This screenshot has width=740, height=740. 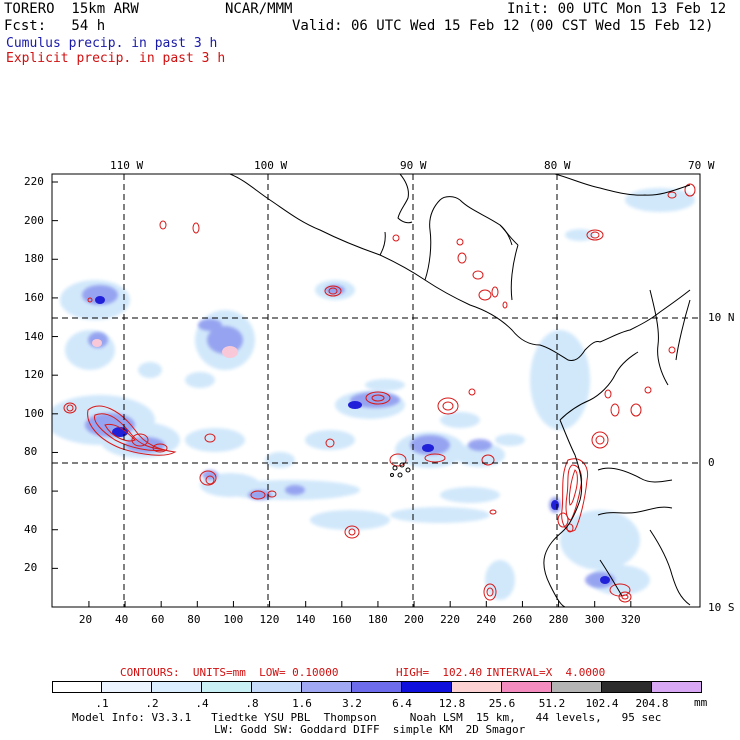 I want to click on colorbar-label: 1.6, so click(x=302, y=703).